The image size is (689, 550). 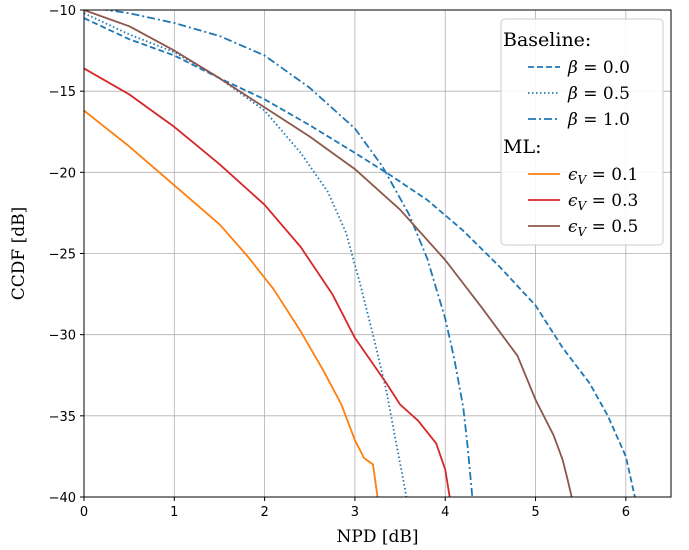 What do you see at coordinates (616, 68) in the screenshot?
I see `legend-value: 0.0` at bounding box center [616, 68].